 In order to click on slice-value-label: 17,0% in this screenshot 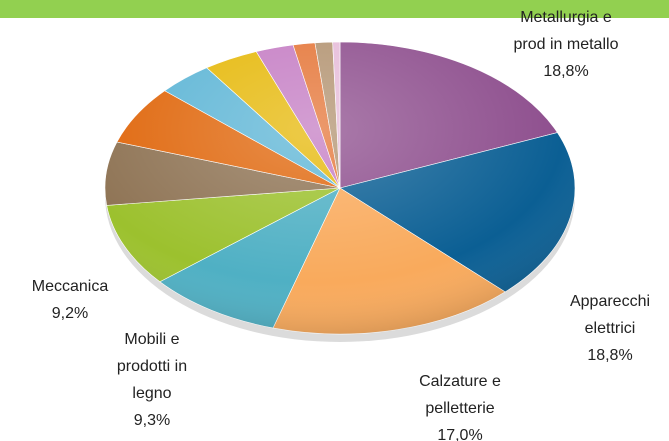, I will do `click(459, 434)`.